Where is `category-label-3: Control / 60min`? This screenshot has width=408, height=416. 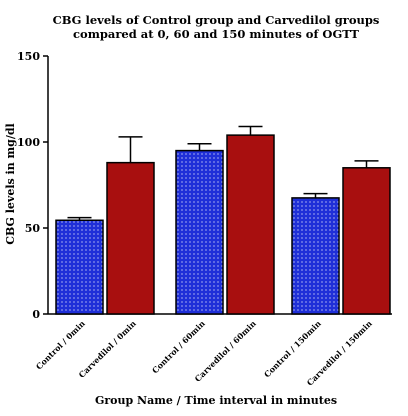 category-label-3: Control / 60min is located at coordinates (178, 346).